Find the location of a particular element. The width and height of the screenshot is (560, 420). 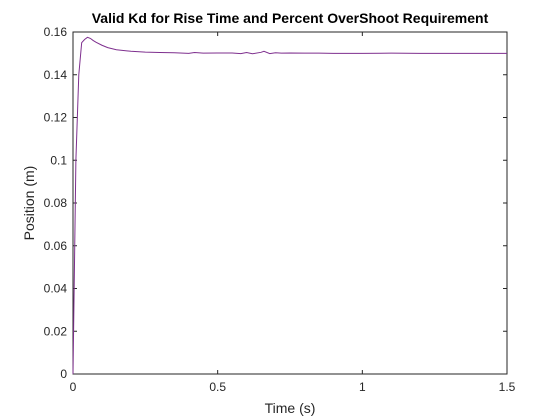

y-tick-label: 0.14 is located at coordinates (56, 75).